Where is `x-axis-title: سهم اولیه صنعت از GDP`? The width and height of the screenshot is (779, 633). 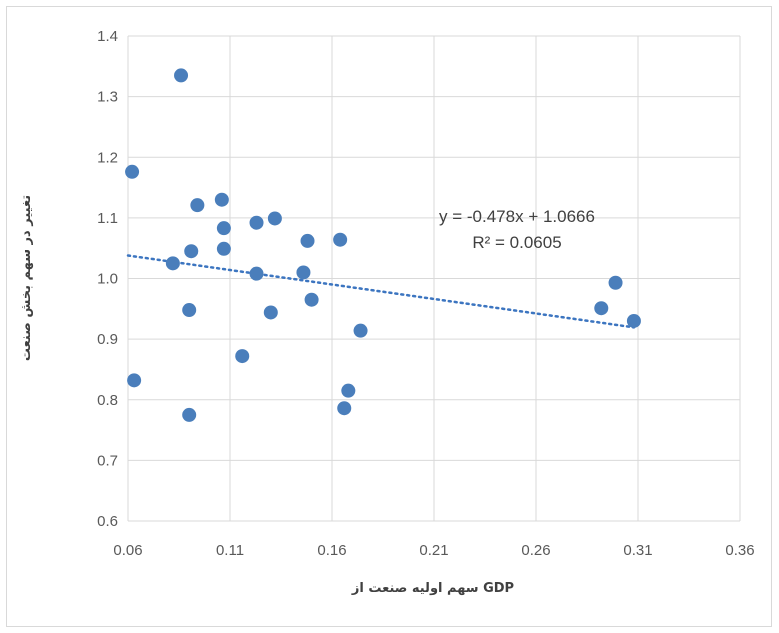 x-axis-title: سهم اولیه صنعت از GDP is located at coordinates (432, 588).